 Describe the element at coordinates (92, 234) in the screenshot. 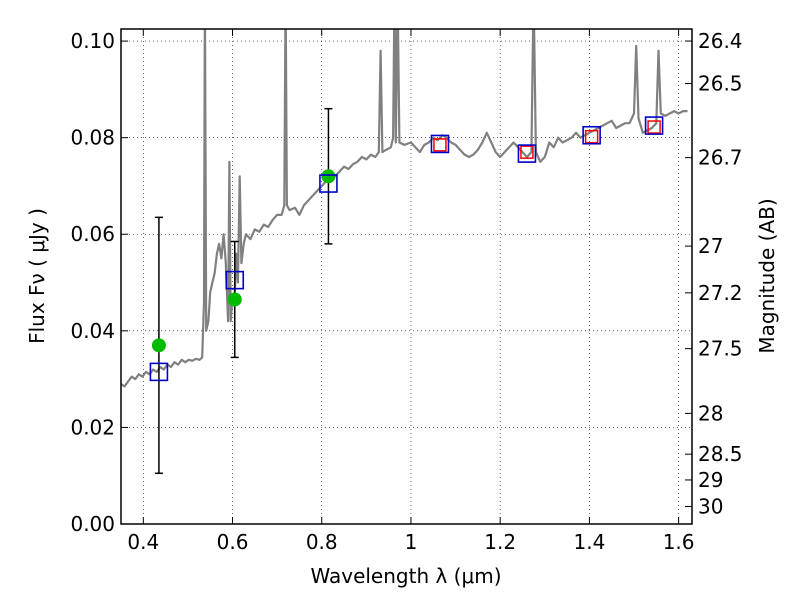

I see `y-tick-label: 0.06` at that location.